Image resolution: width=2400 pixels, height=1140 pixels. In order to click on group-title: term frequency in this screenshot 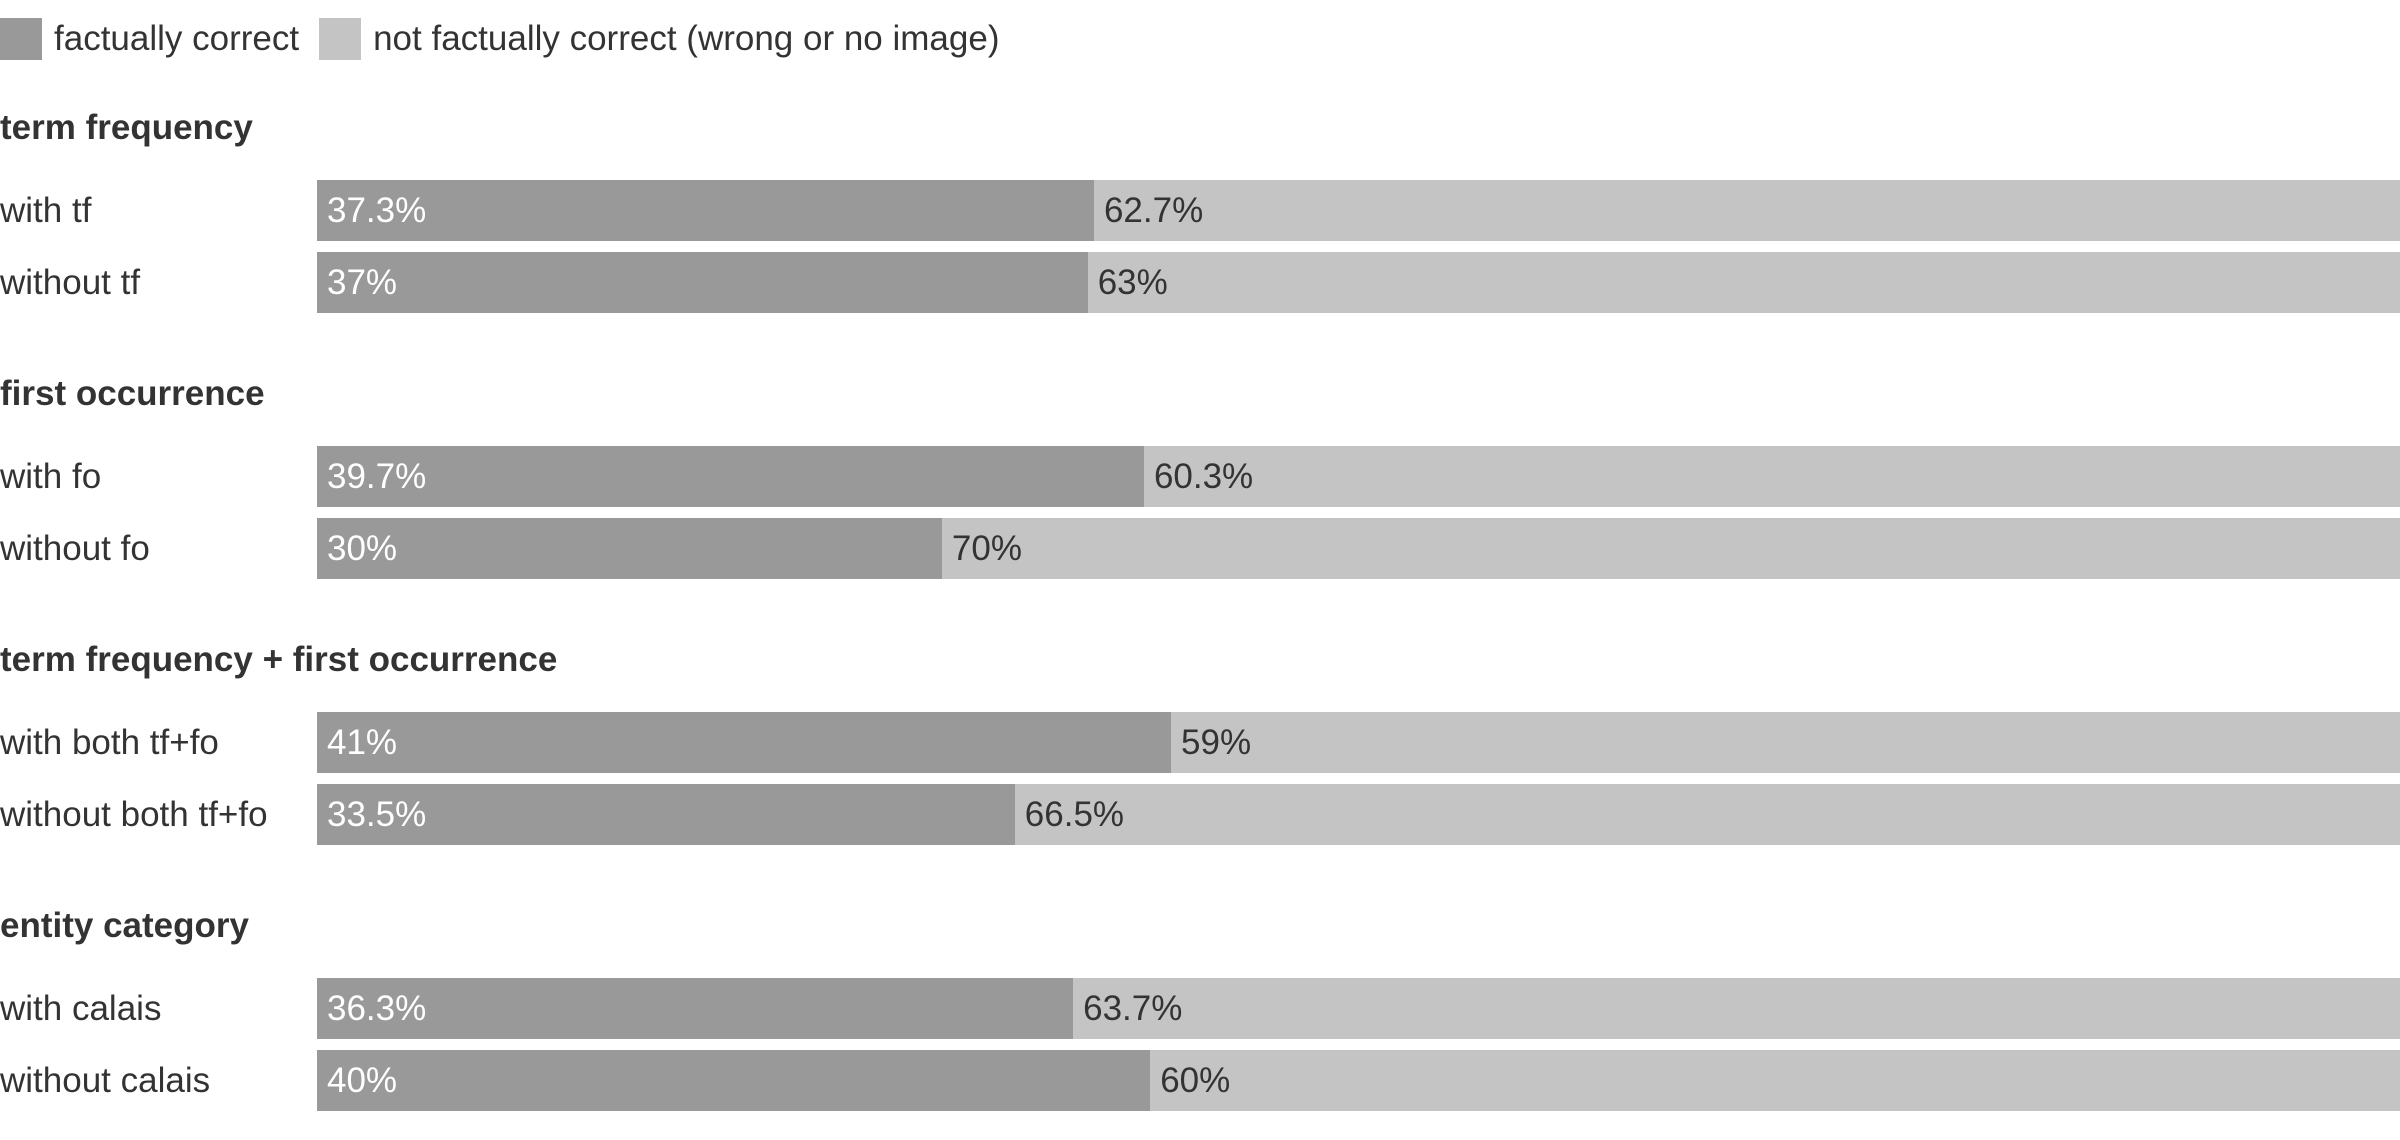, I will do `click(126, 127)`.